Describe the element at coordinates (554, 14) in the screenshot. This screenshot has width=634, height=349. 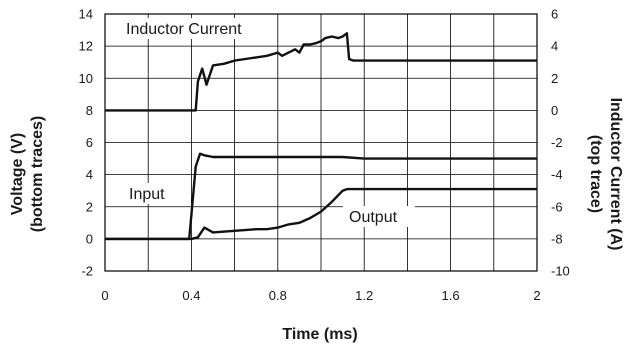
I see `y-right-tick-label: 6` at that location.